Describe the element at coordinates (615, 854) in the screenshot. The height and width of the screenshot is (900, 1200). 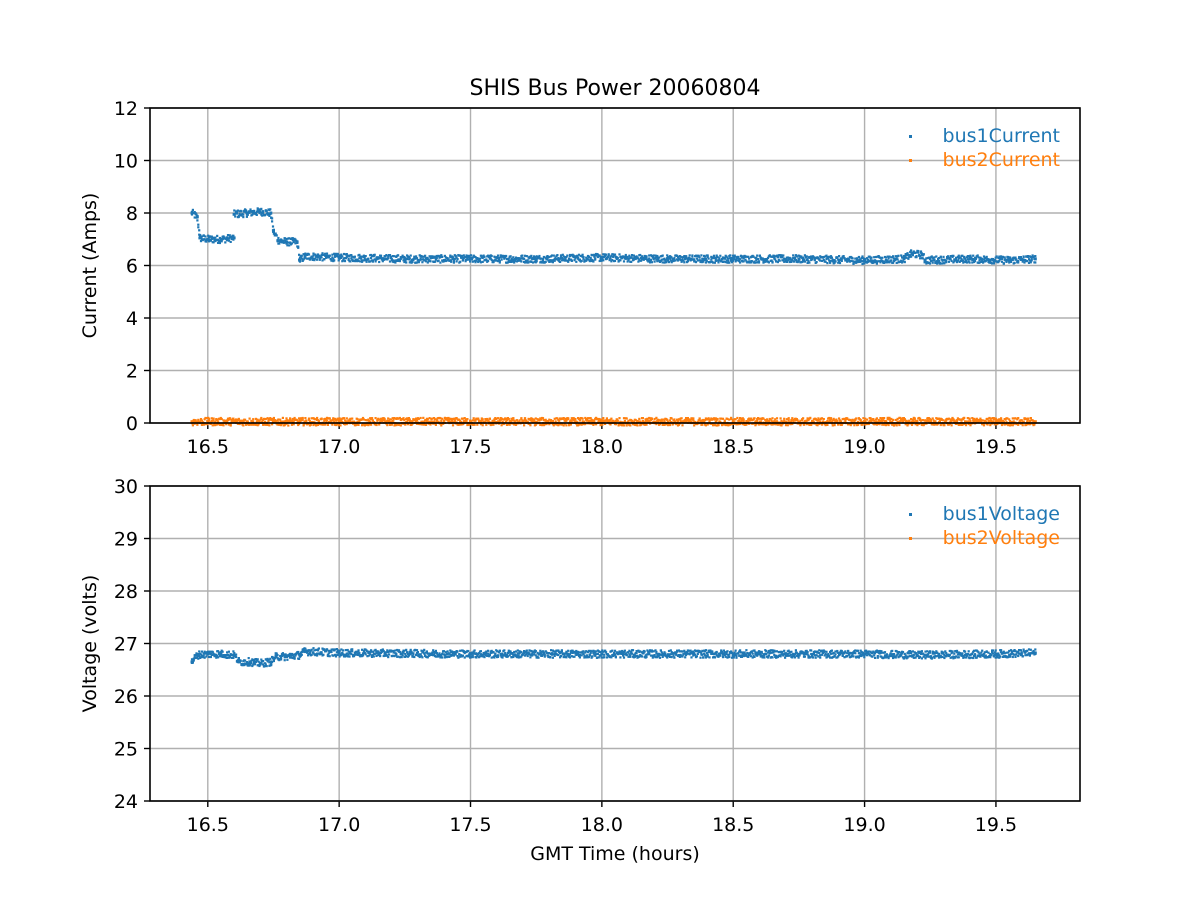
I see `x-axis-label: GMT Time (hours)` at that location.